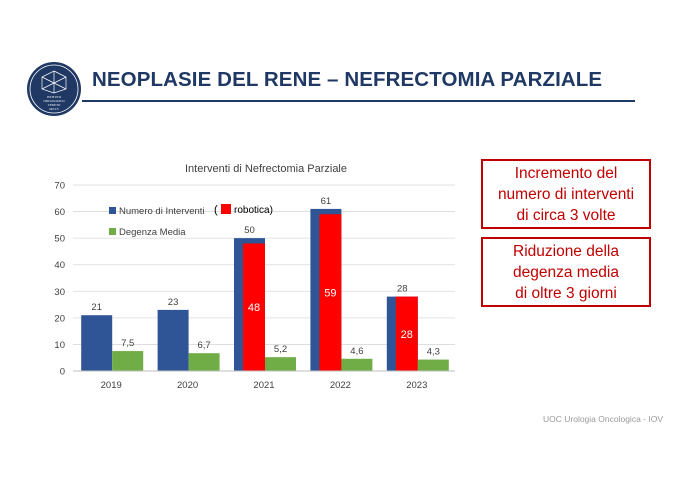 The image size is (680, 481). Describe the element at coordinates (263, 385) in the screenshot. I see `x-tick-label: 2021` at that location.